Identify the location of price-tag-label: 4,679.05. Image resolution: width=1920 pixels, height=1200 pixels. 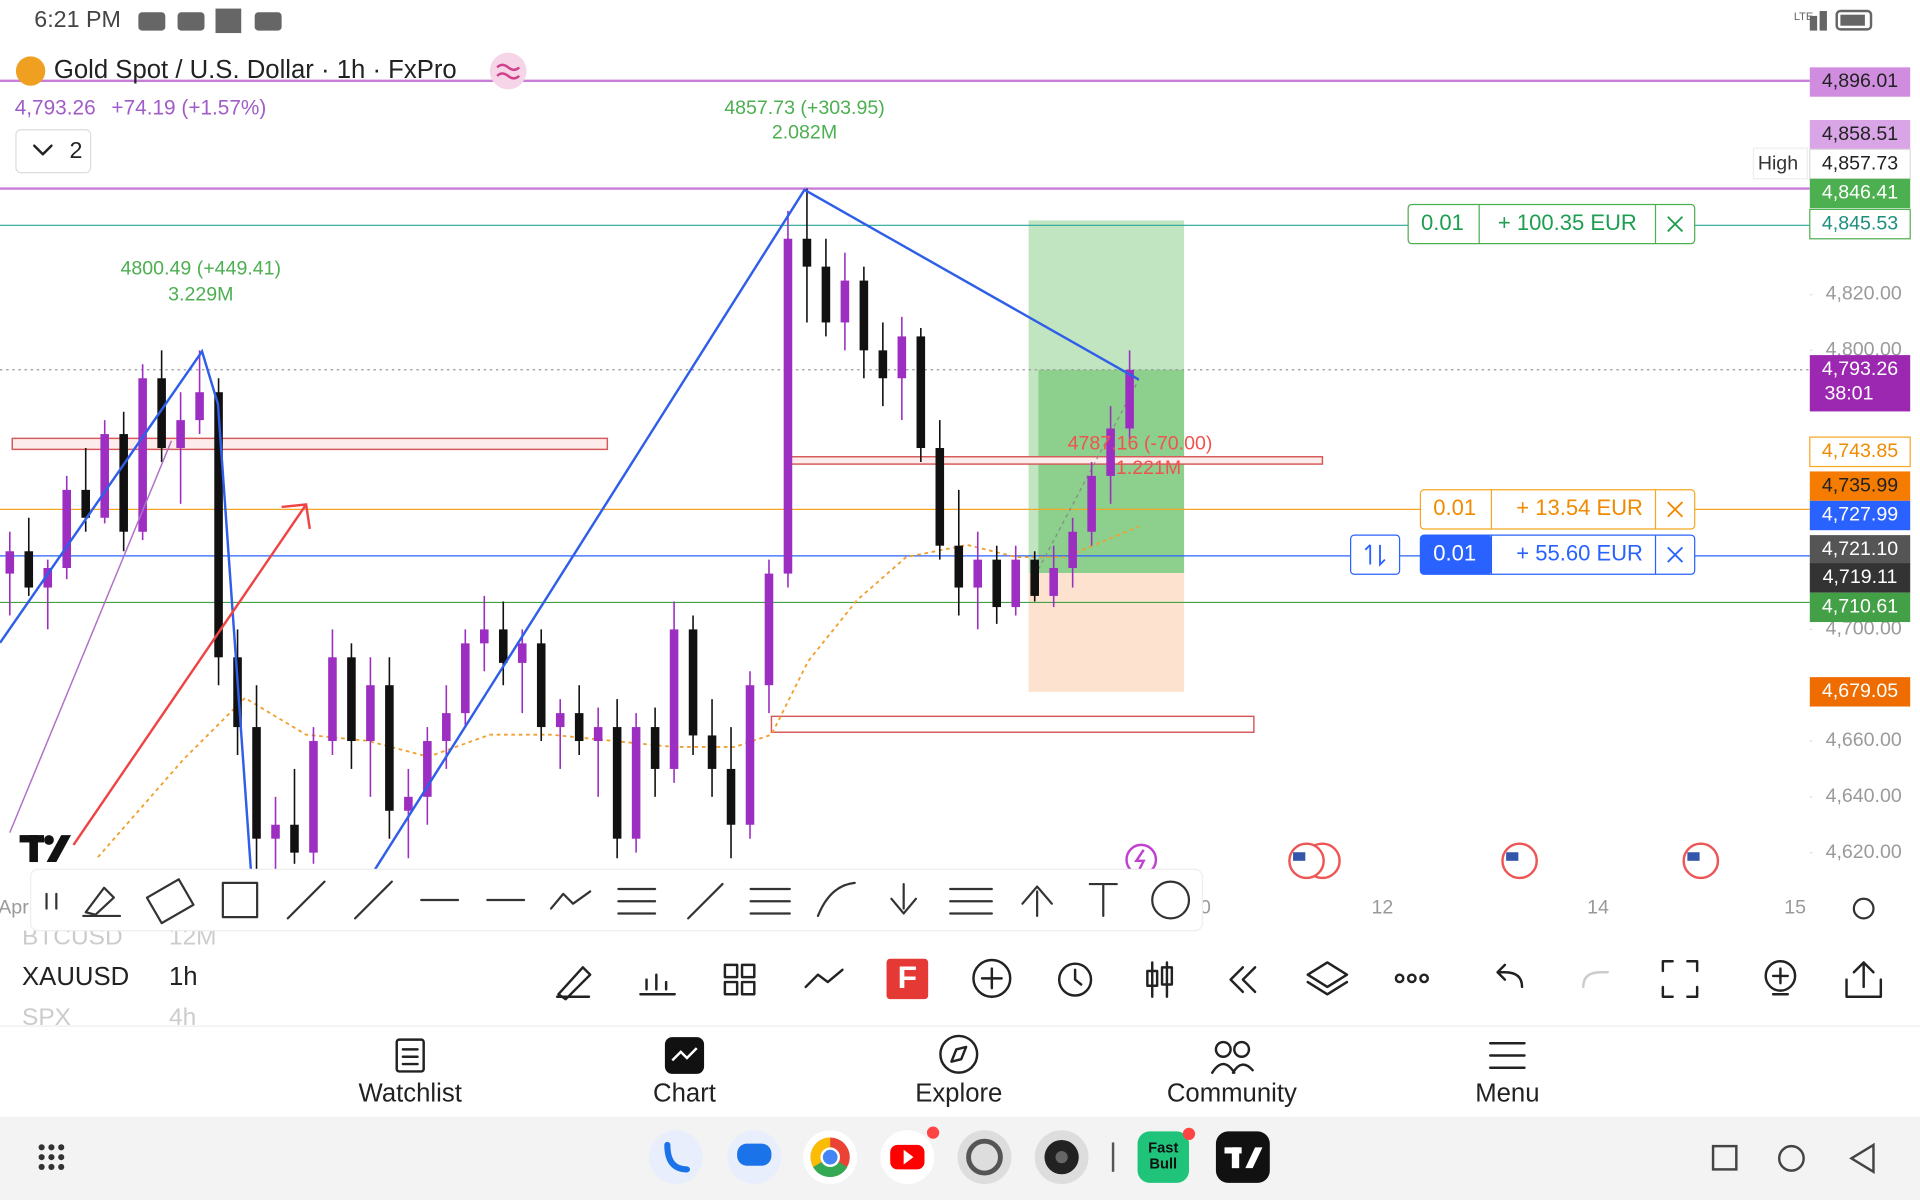
(1860, 691).